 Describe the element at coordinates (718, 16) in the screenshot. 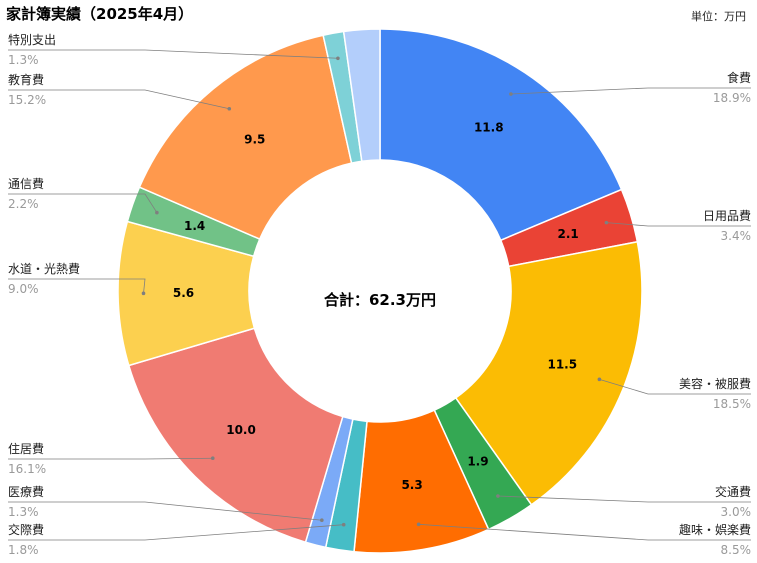

I see `unit-label: 単位：万円` at that location.